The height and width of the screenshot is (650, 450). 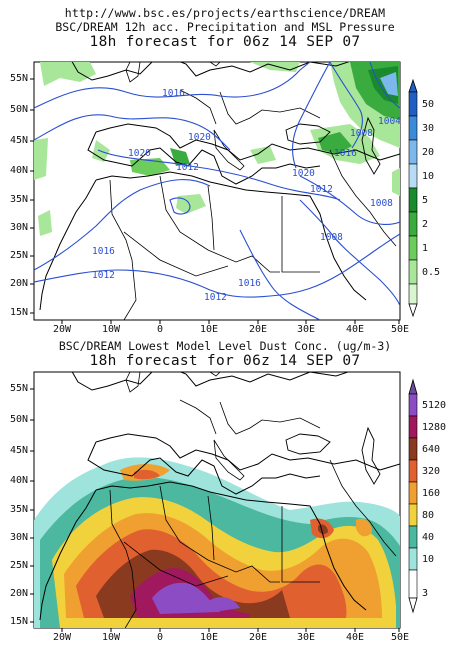 What do you see at coordinates (413, 496) in the screenshot?
I see `panel2-colorbar` at bounding box center [413, 496].